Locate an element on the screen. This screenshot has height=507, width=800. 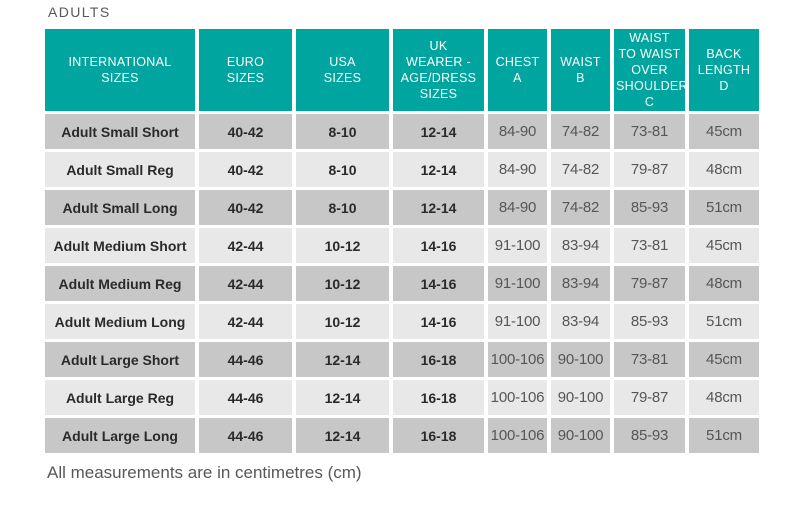
size-name-cell: Adult Small Short is located at coordinates (120, 131).